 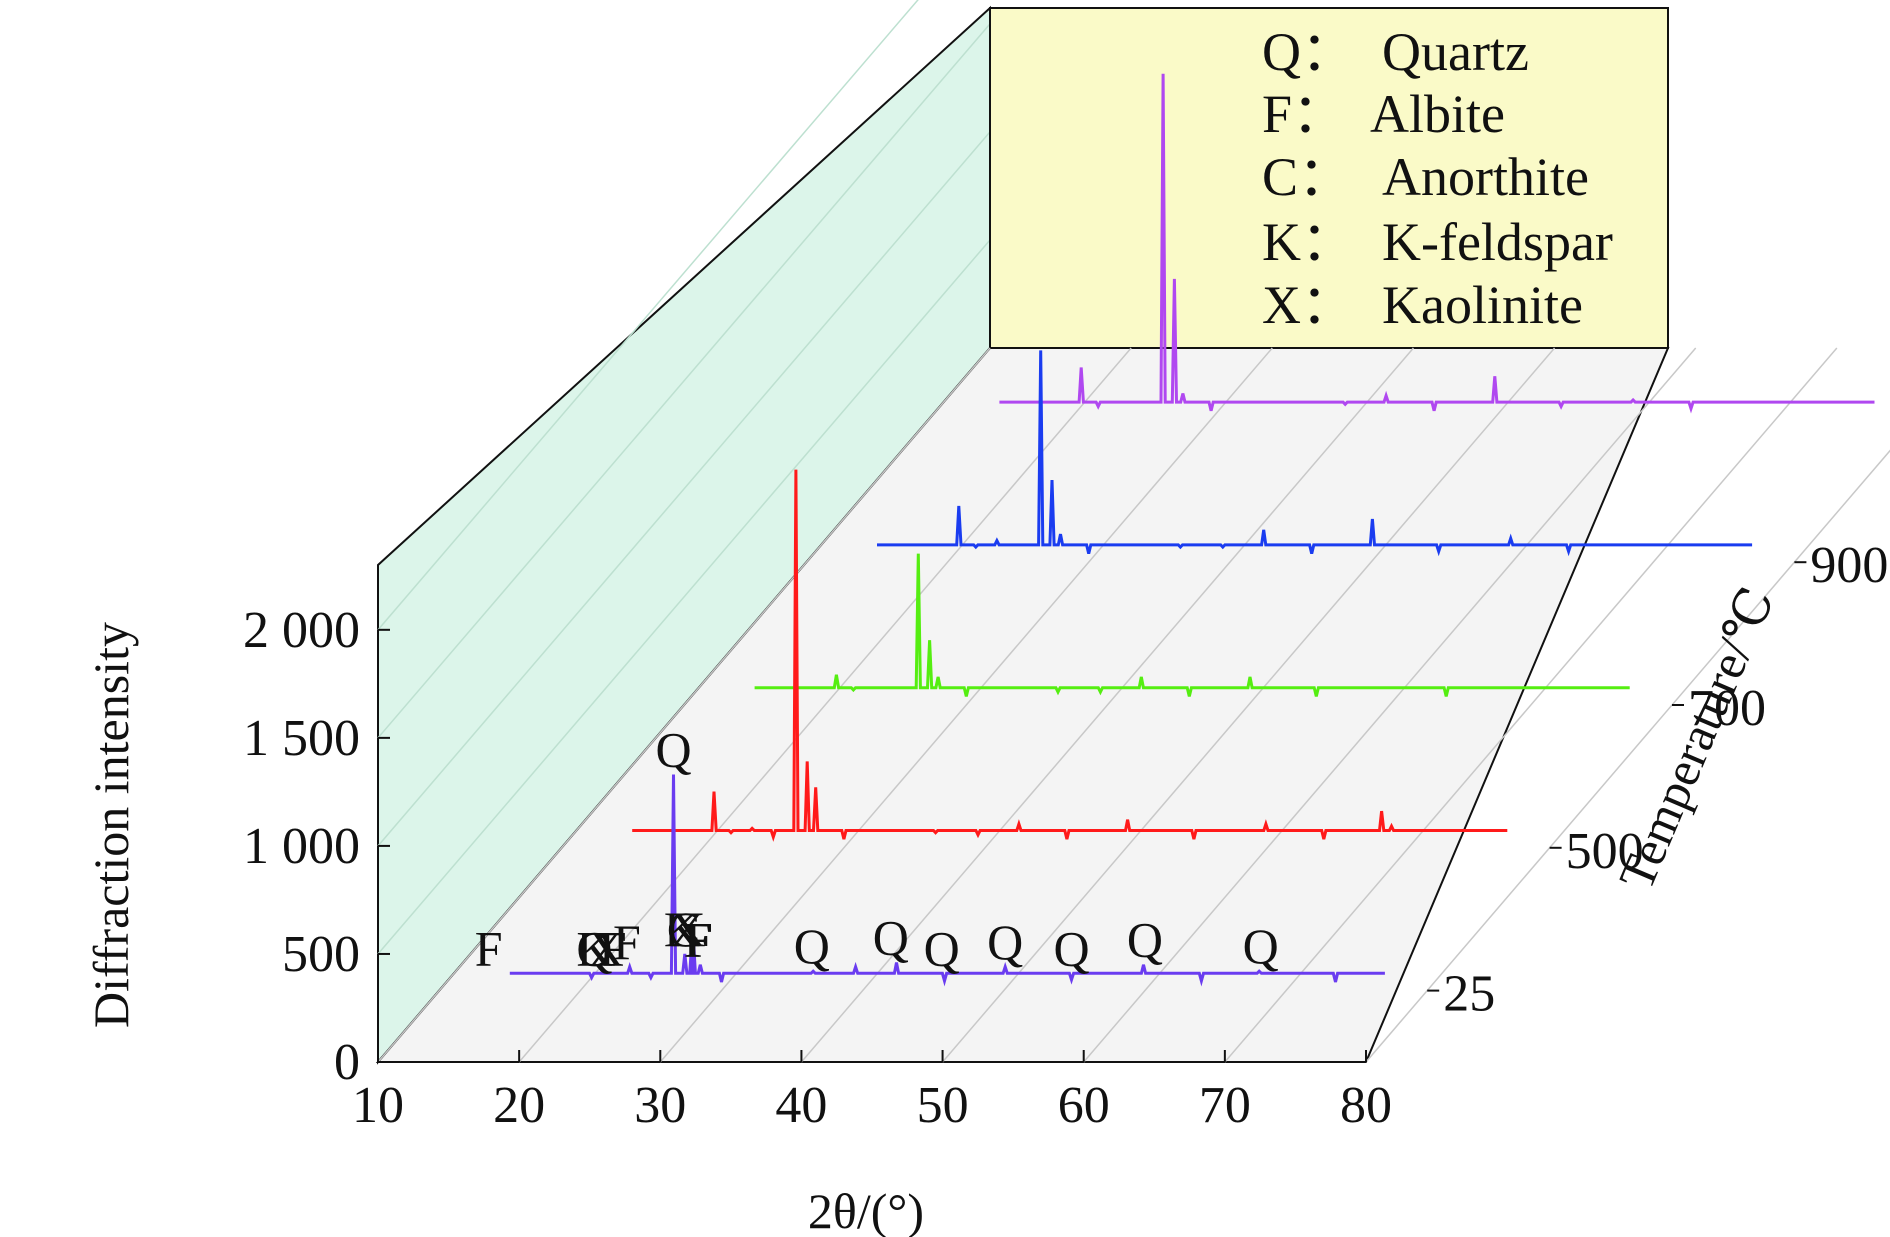 I want to click on peak-label: C, so click(x=683, y=929).